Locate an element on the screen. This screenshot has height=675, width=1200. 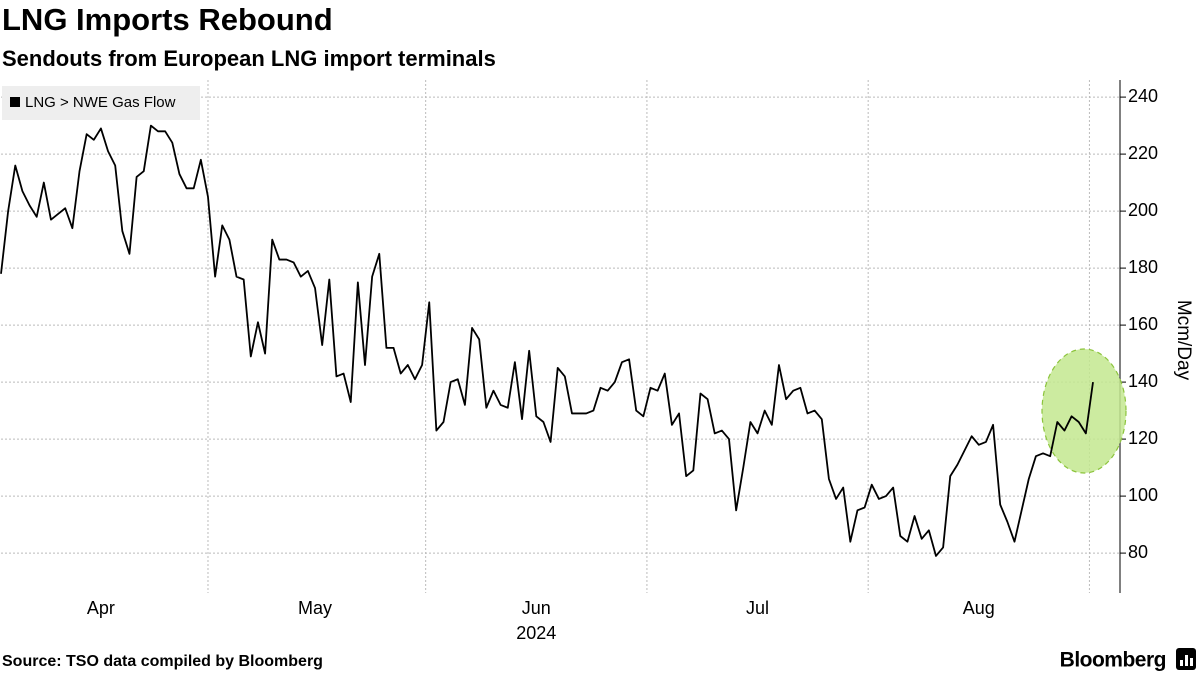
y-tick-label: 180 is located at coordinates (1143, 267).